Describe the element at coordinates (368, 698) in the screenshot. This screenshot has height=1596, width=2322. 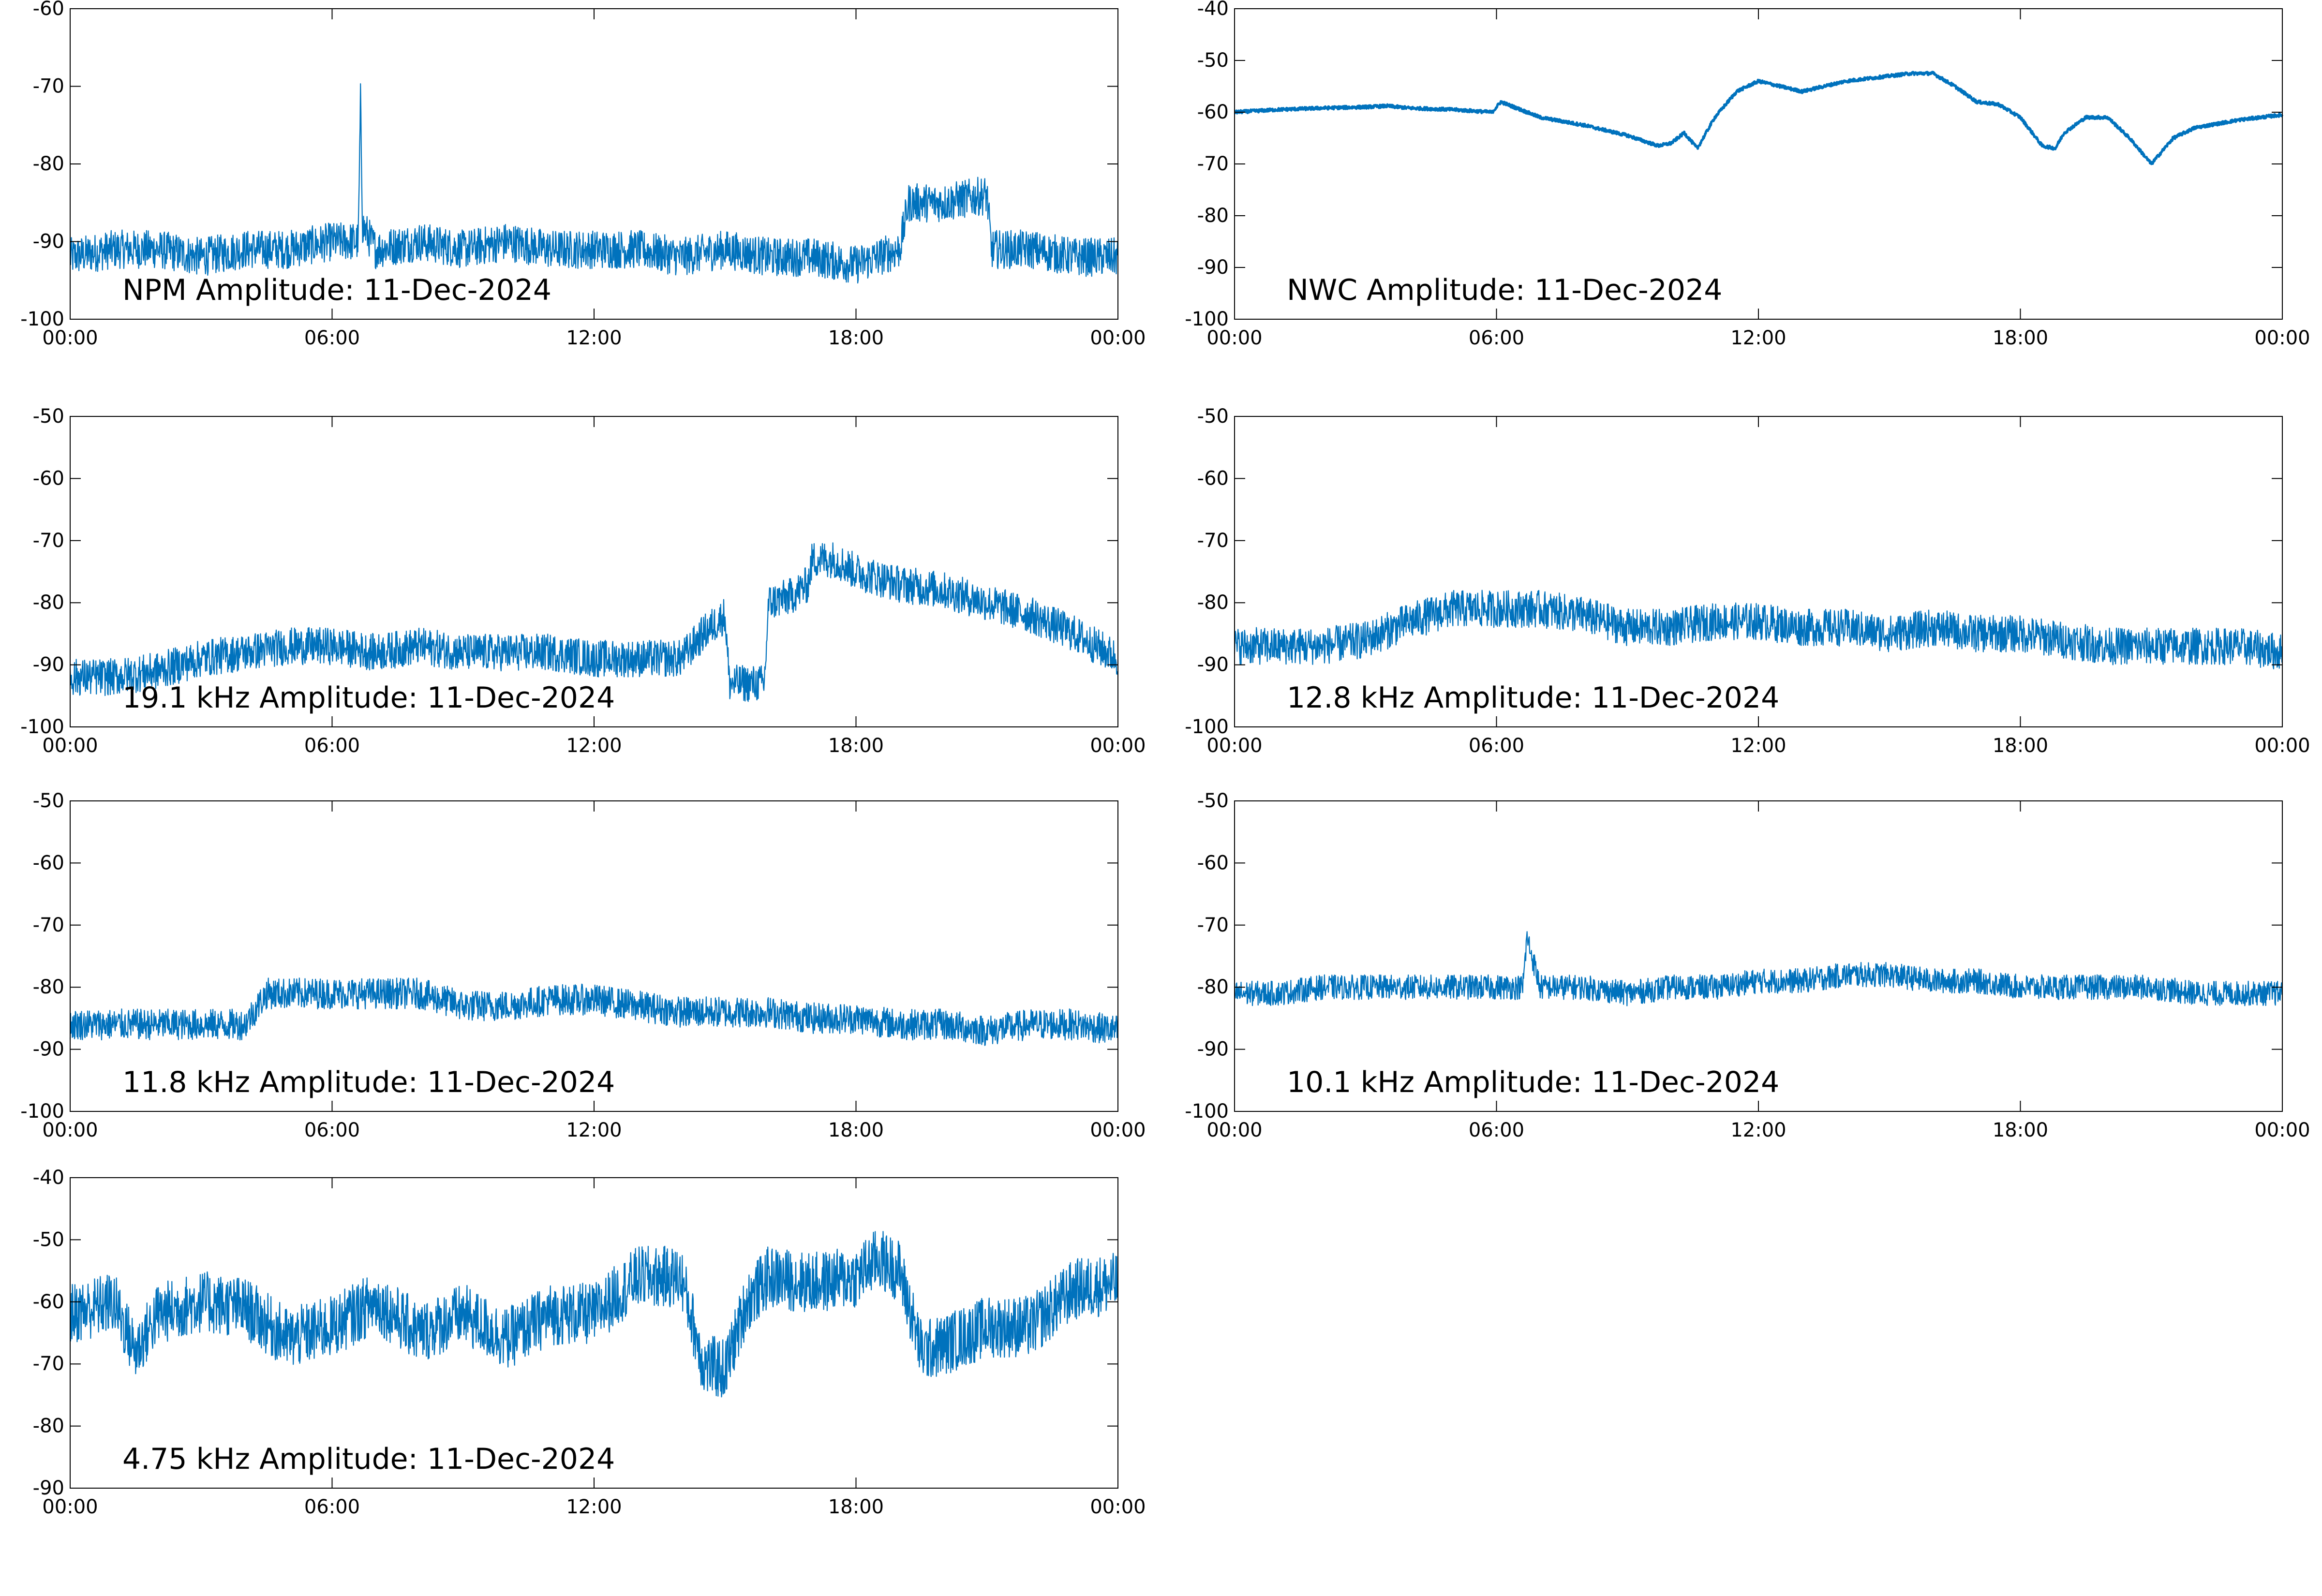
I see `chart-title: 19.1 kHz Amplitude: 11-Dec-2024` at that location.